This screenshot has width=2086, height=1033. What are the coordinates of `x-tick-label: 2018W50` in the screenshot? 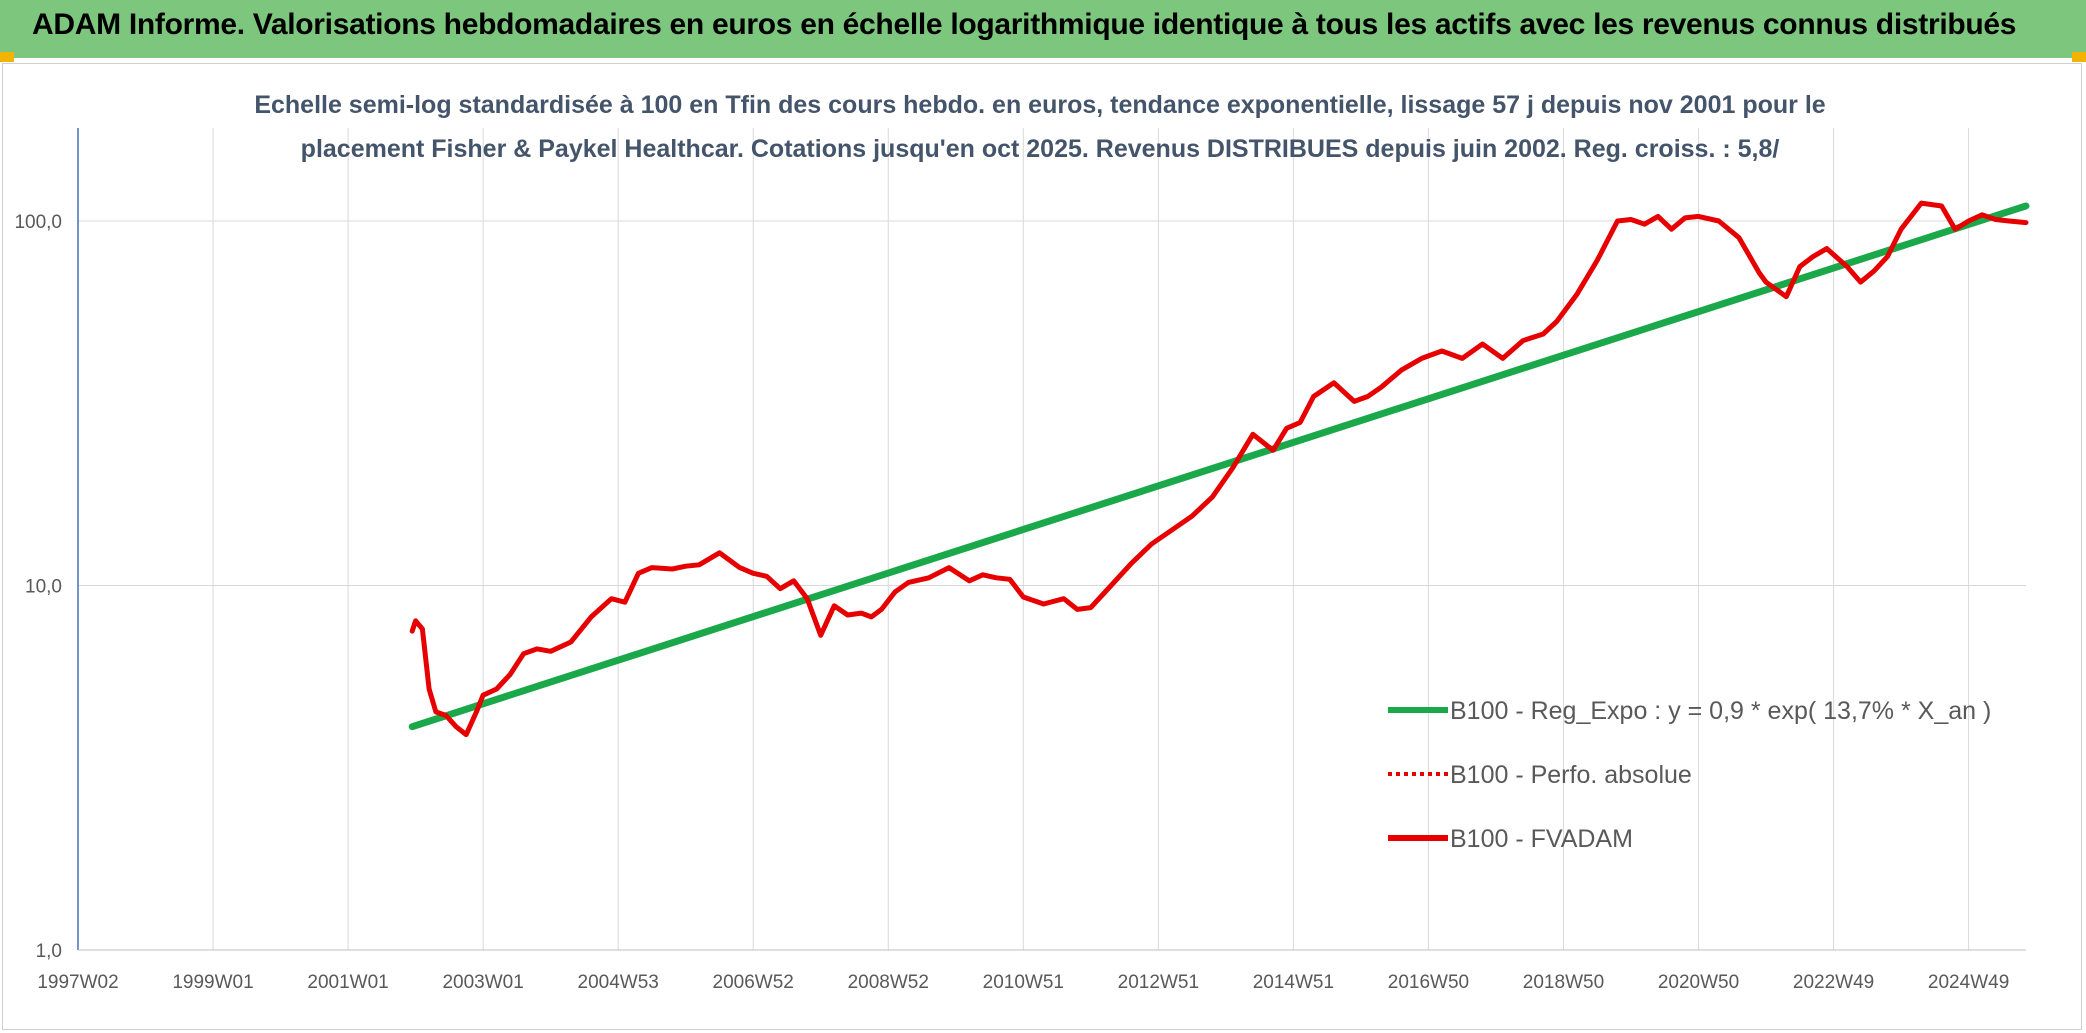 It's located at (1563, 982).